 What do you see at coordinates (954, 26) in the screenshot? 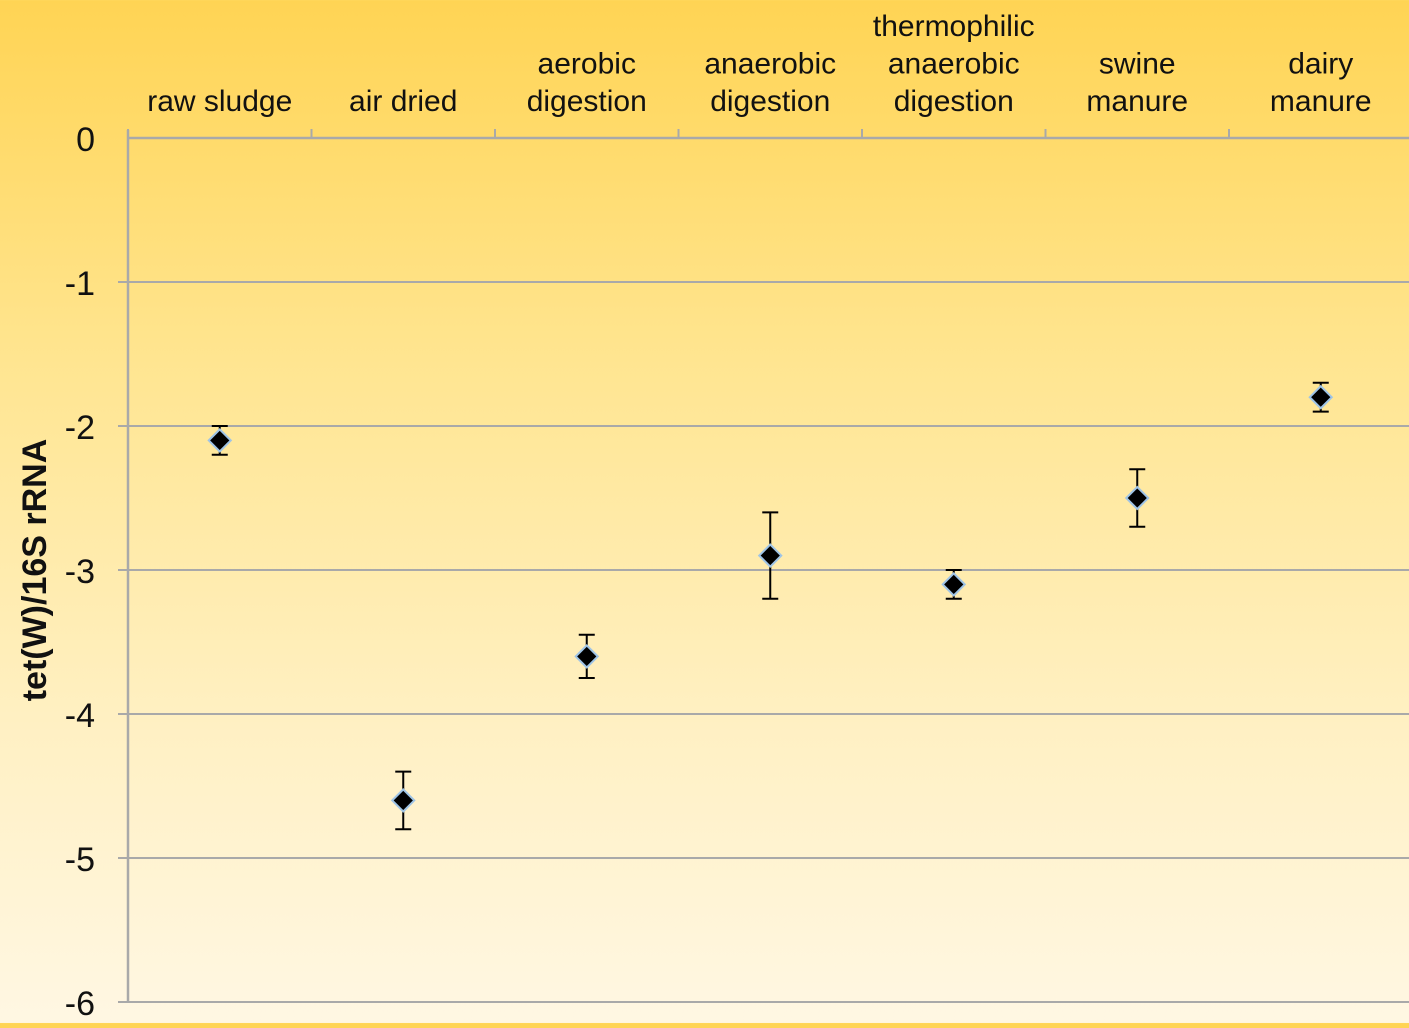
I see `x-category-label: thermophilic` at bounding box center [954, 26].